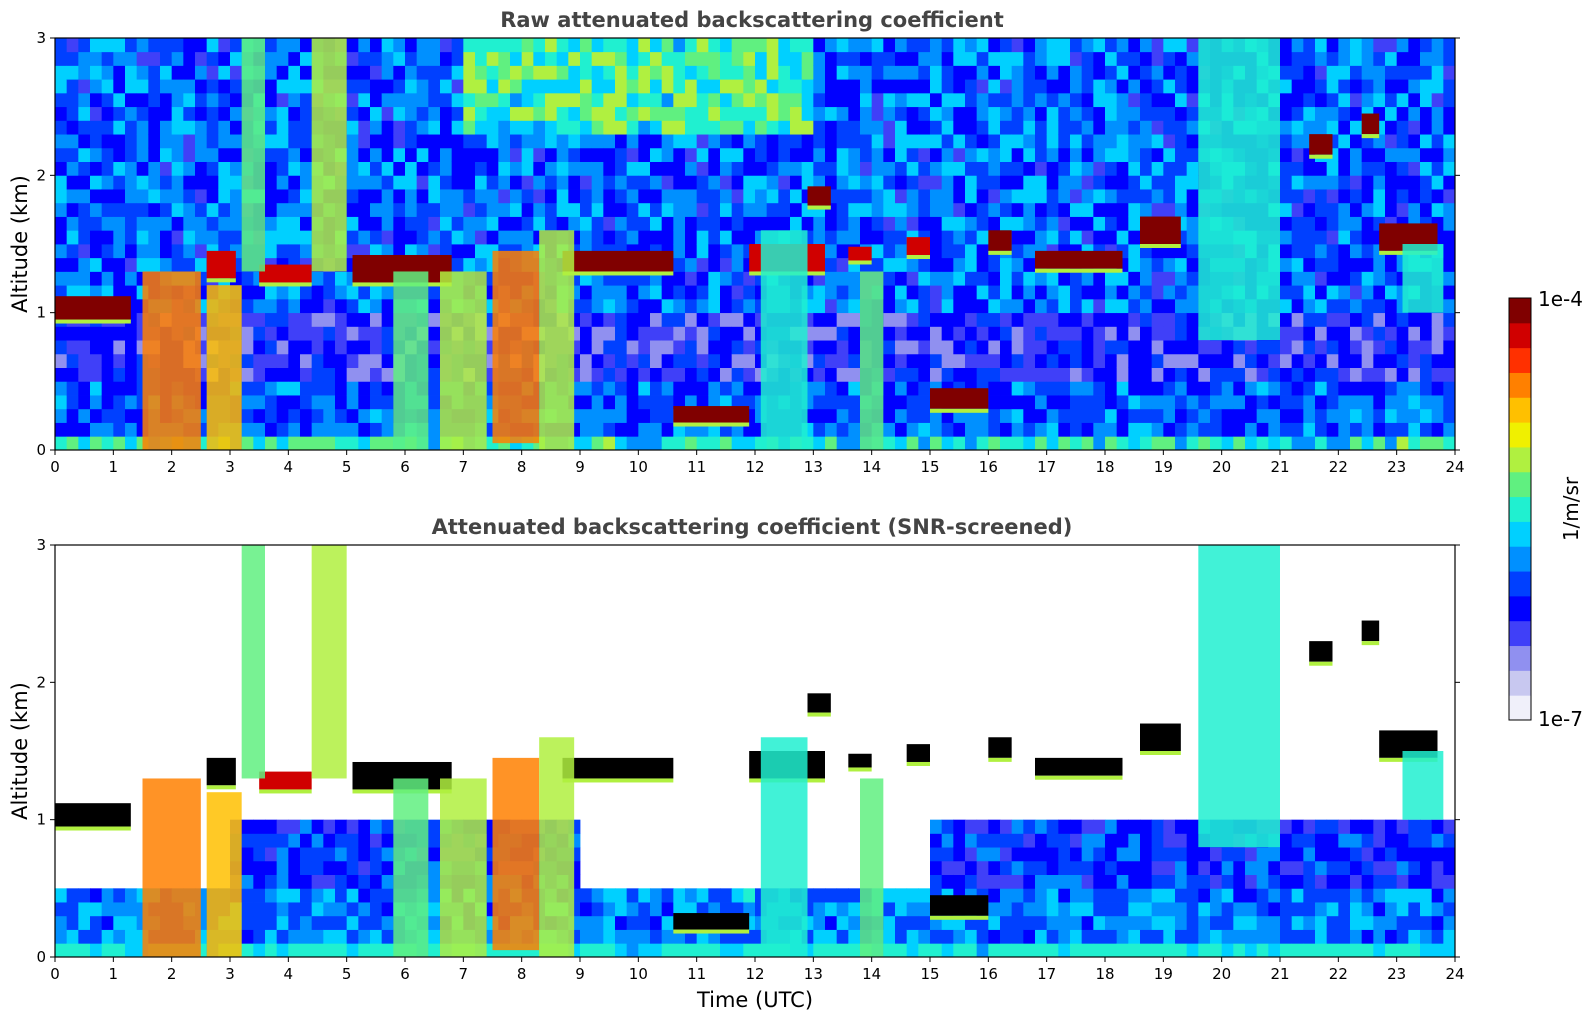 The height and width of the screenshot is (1024, 1595). Describe the element at coordinates (405, 974) in the screenshot. I see `x-tick-label: 6` at that location.